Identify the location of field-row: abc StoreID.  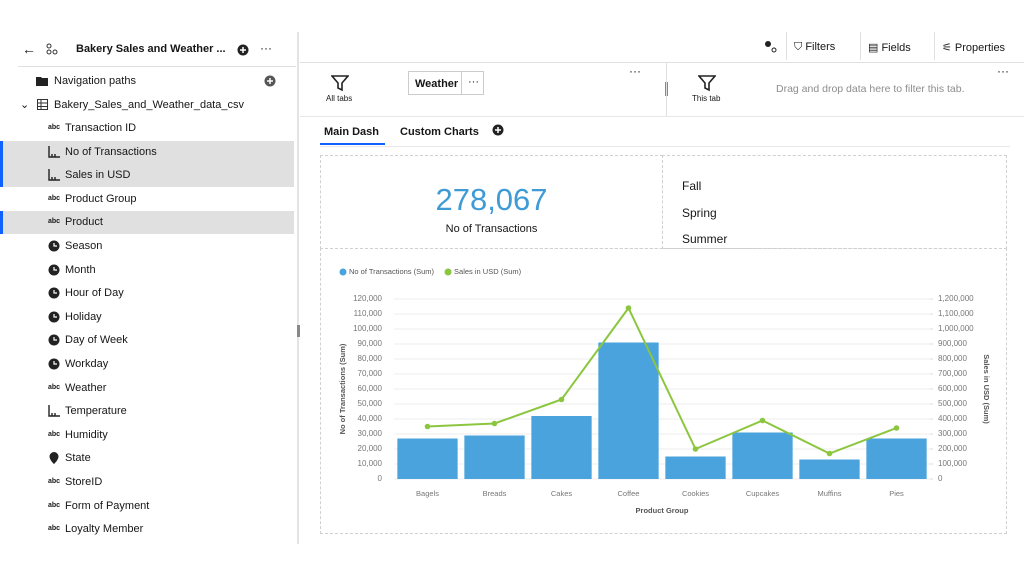
(147, 482).